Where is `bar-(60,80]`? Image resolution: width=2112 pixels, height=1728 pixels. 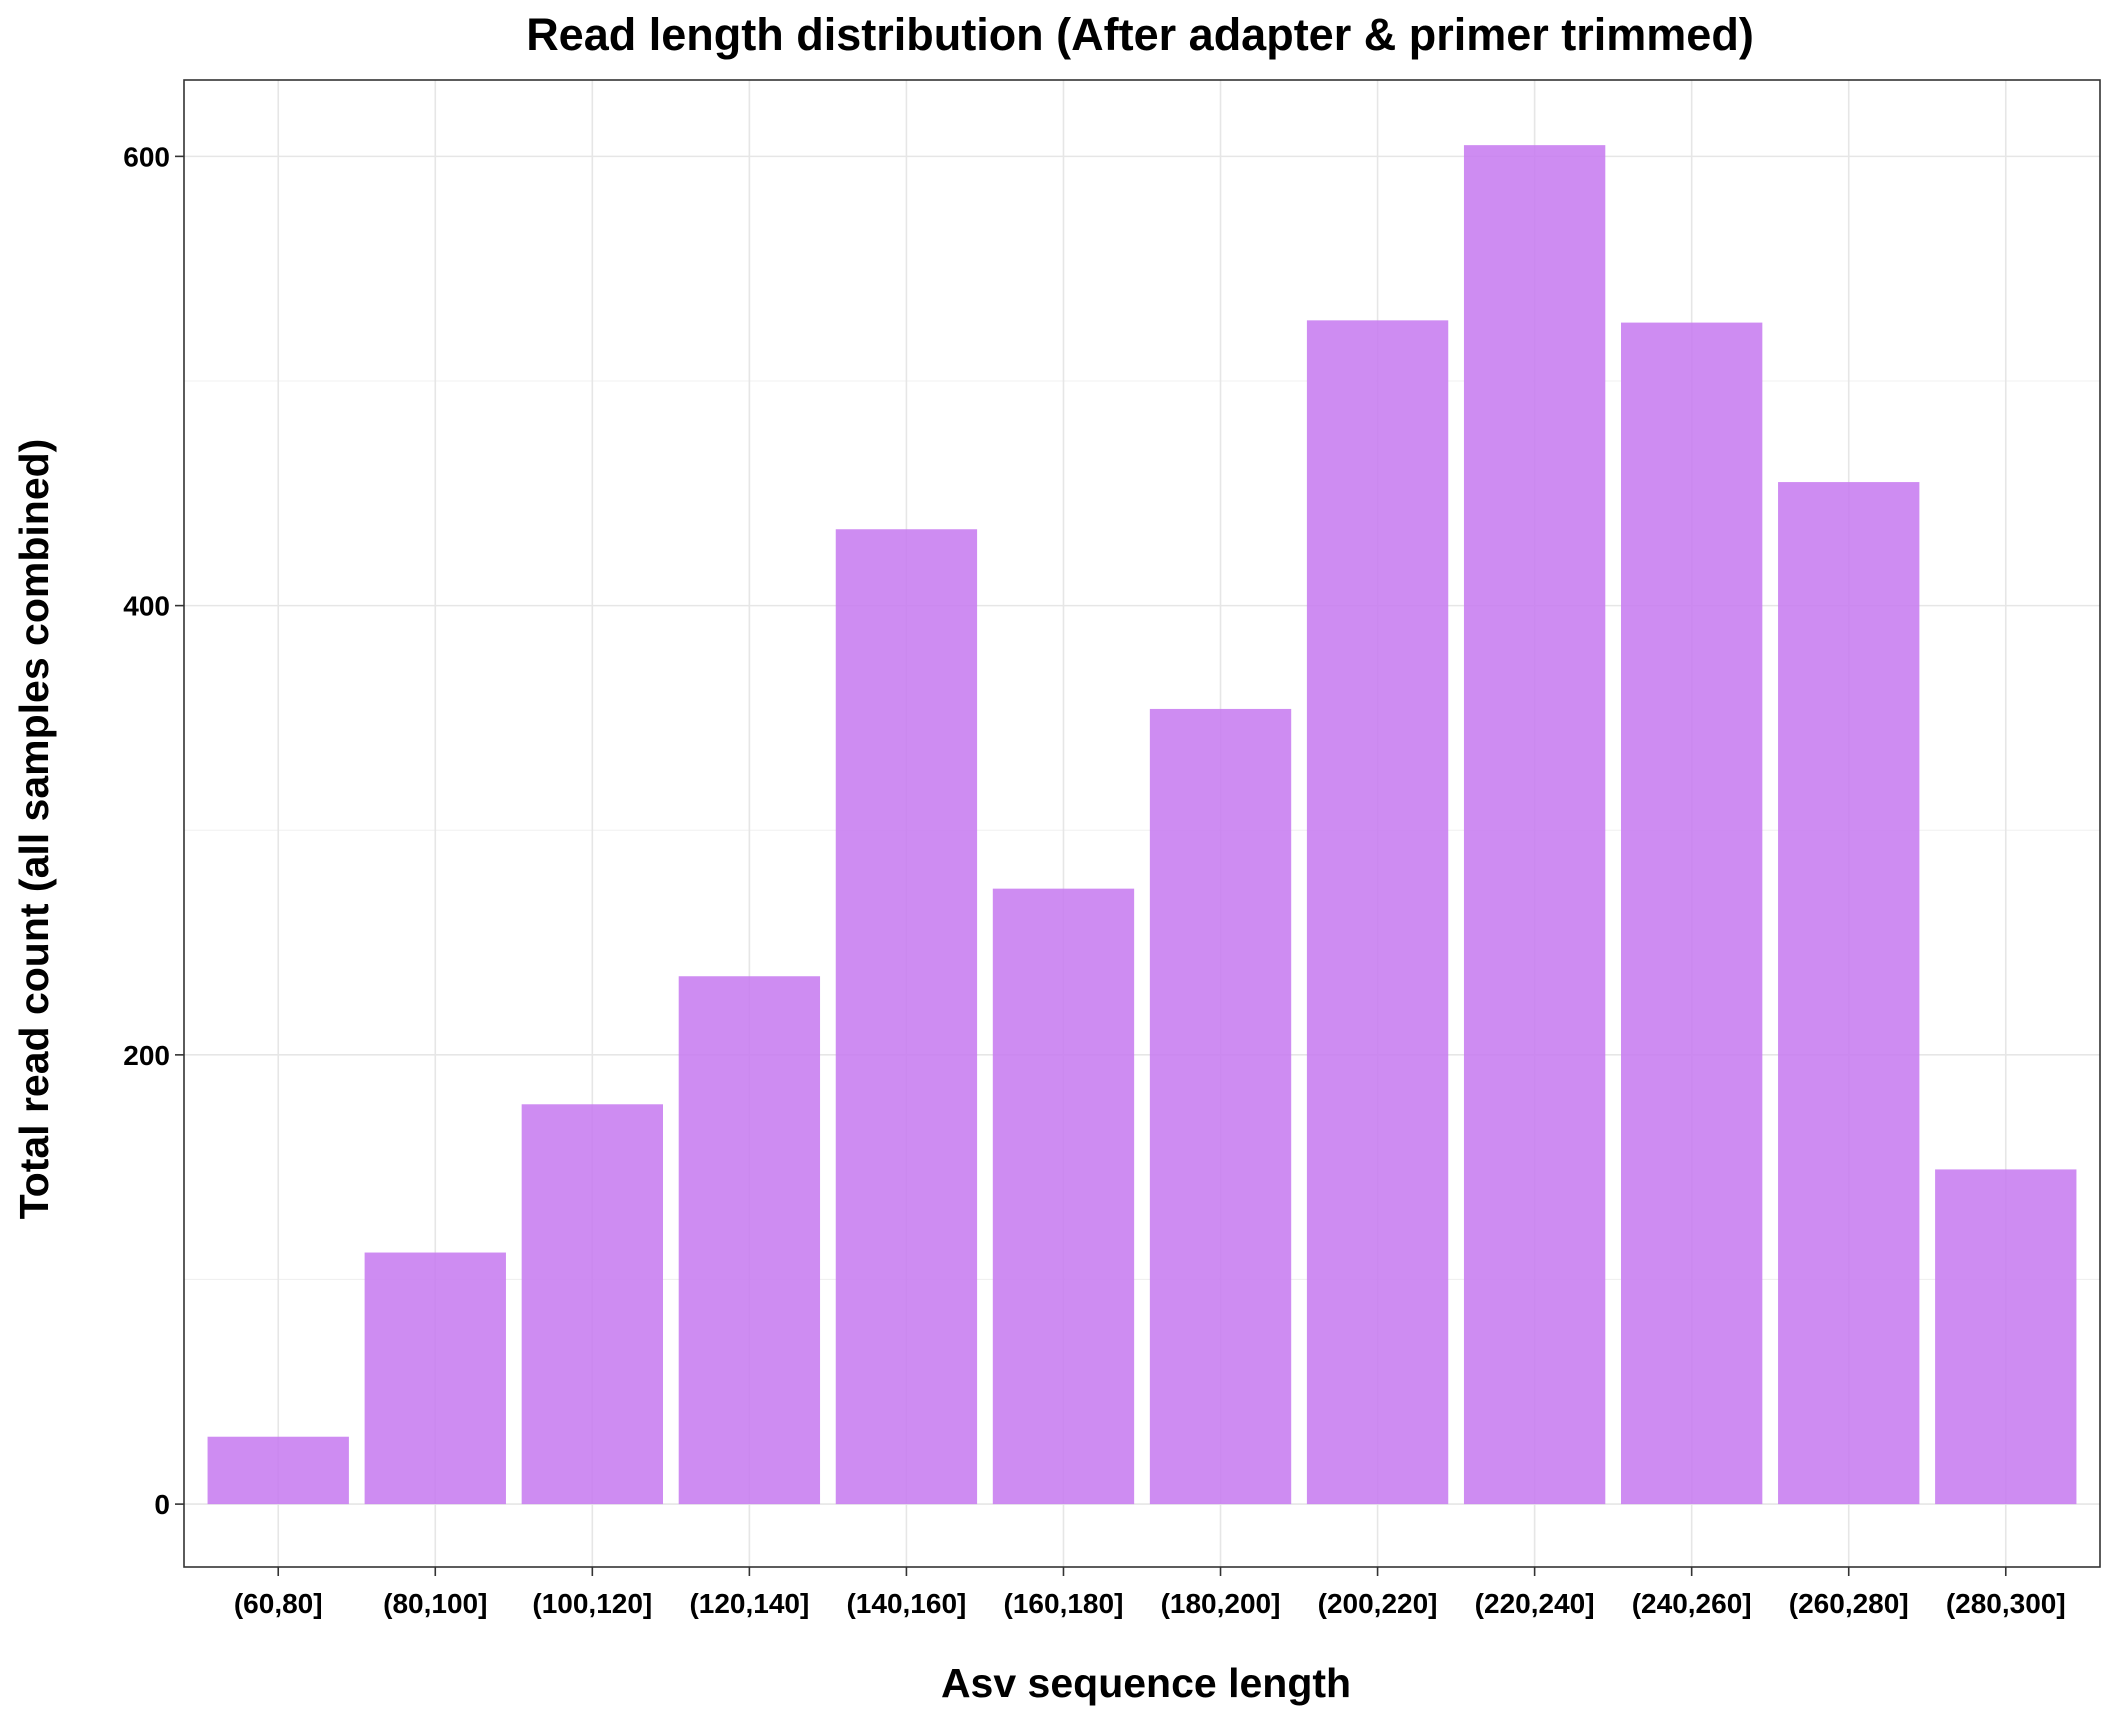
bar-(60,80] is located at coordinates (278, 1470).